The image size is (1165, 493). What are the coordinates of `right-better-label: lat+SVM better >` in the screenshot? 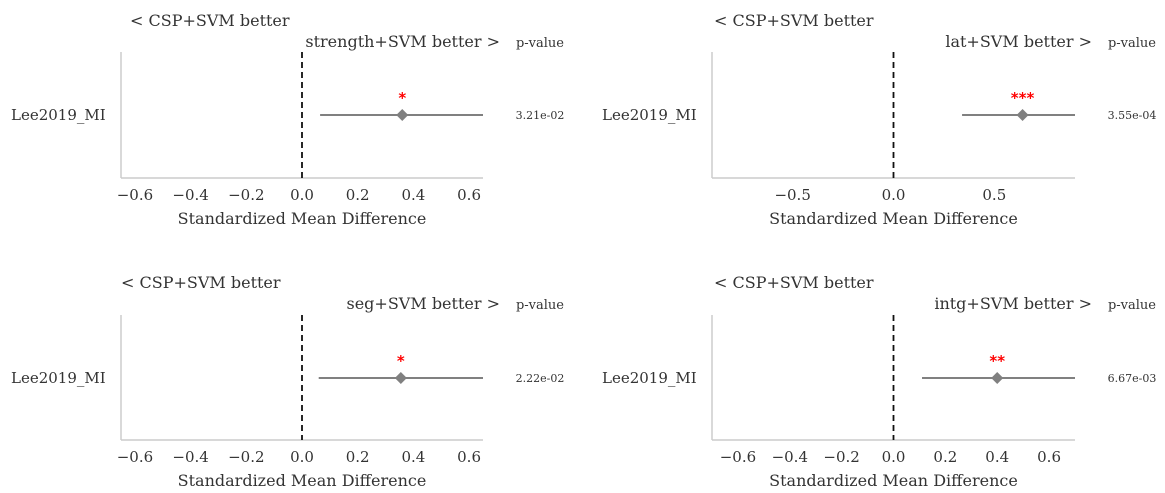 It's located at (1018, 41).